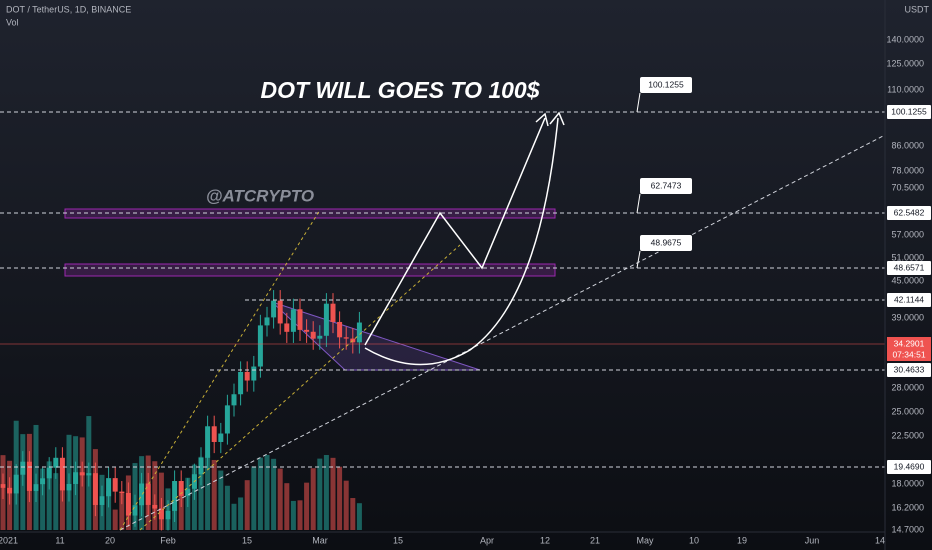 This screenshot has width=932, height=550. What do you see at coordinates (907, 280) in the screenshot?
I see `price-label: 45.0000` at bounding box center [907, 280].